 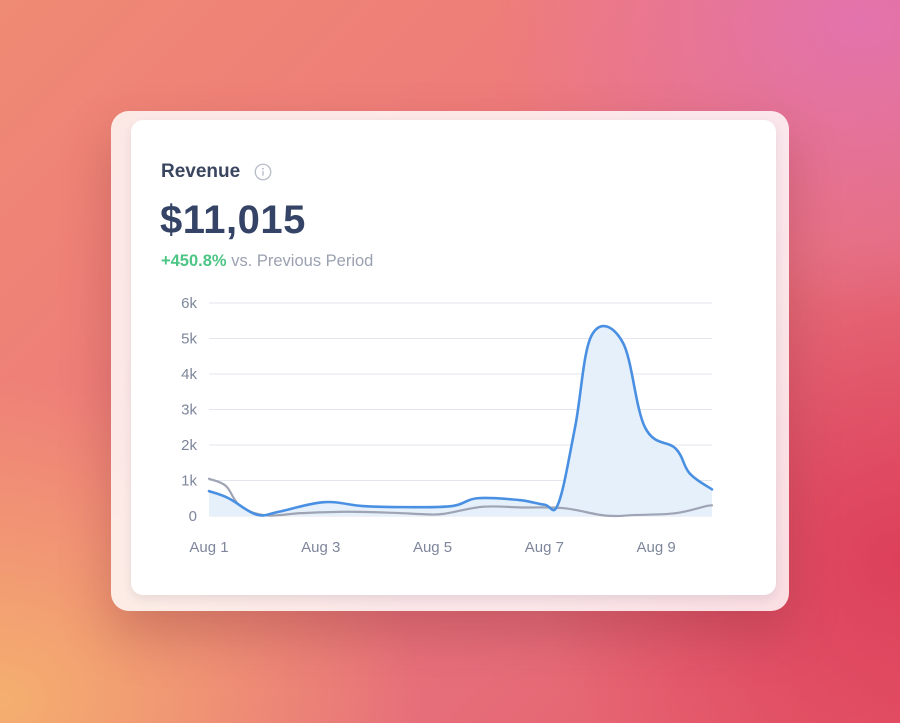 I want to click on x-tick-label: Aug 3, so click(x=320, y=547).